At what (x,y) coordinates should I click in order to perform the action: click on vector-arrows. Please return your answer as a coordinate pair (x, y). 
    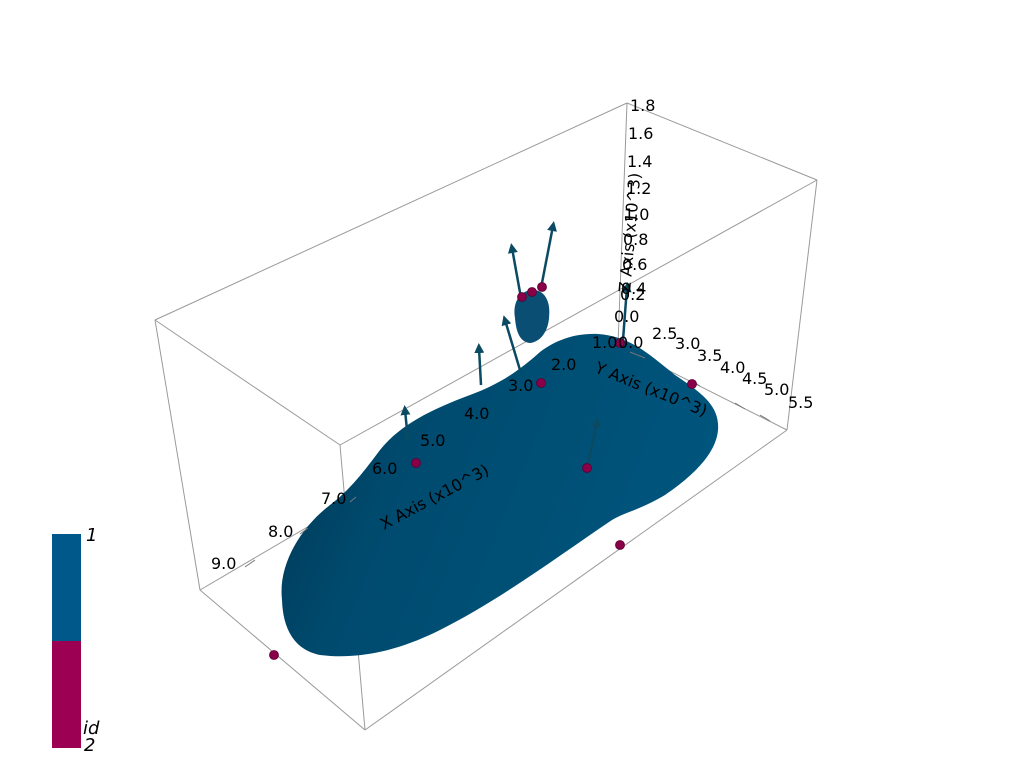
    Looking at the image, I should click on (516, 345).